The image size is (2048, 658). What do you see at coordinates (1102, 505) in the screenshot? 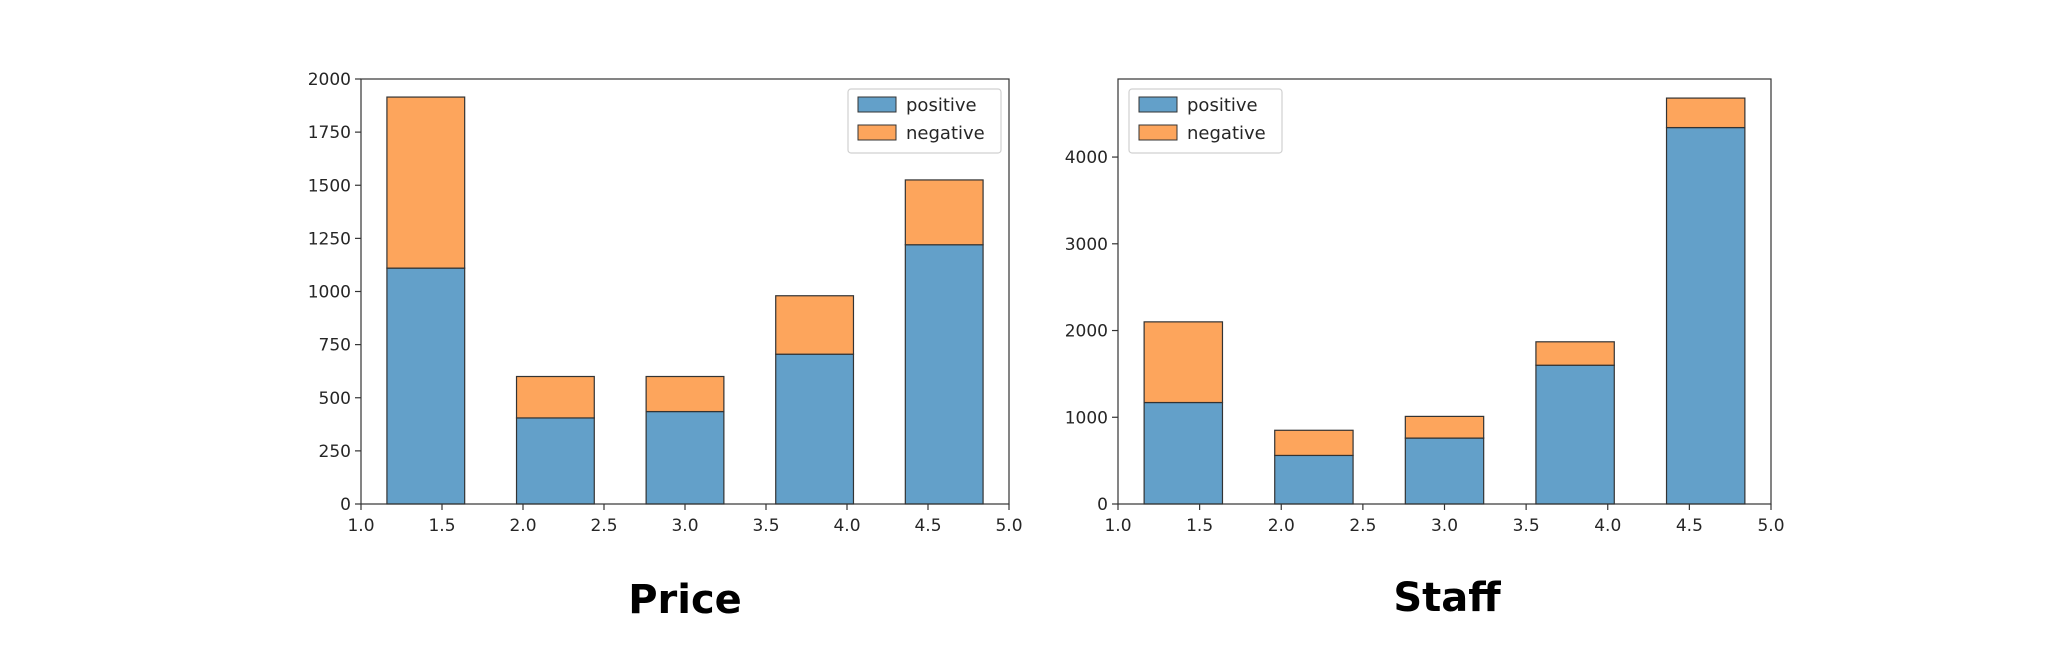
I see `staff-y-tick-label: 0` at bounding box center [1102, 505].